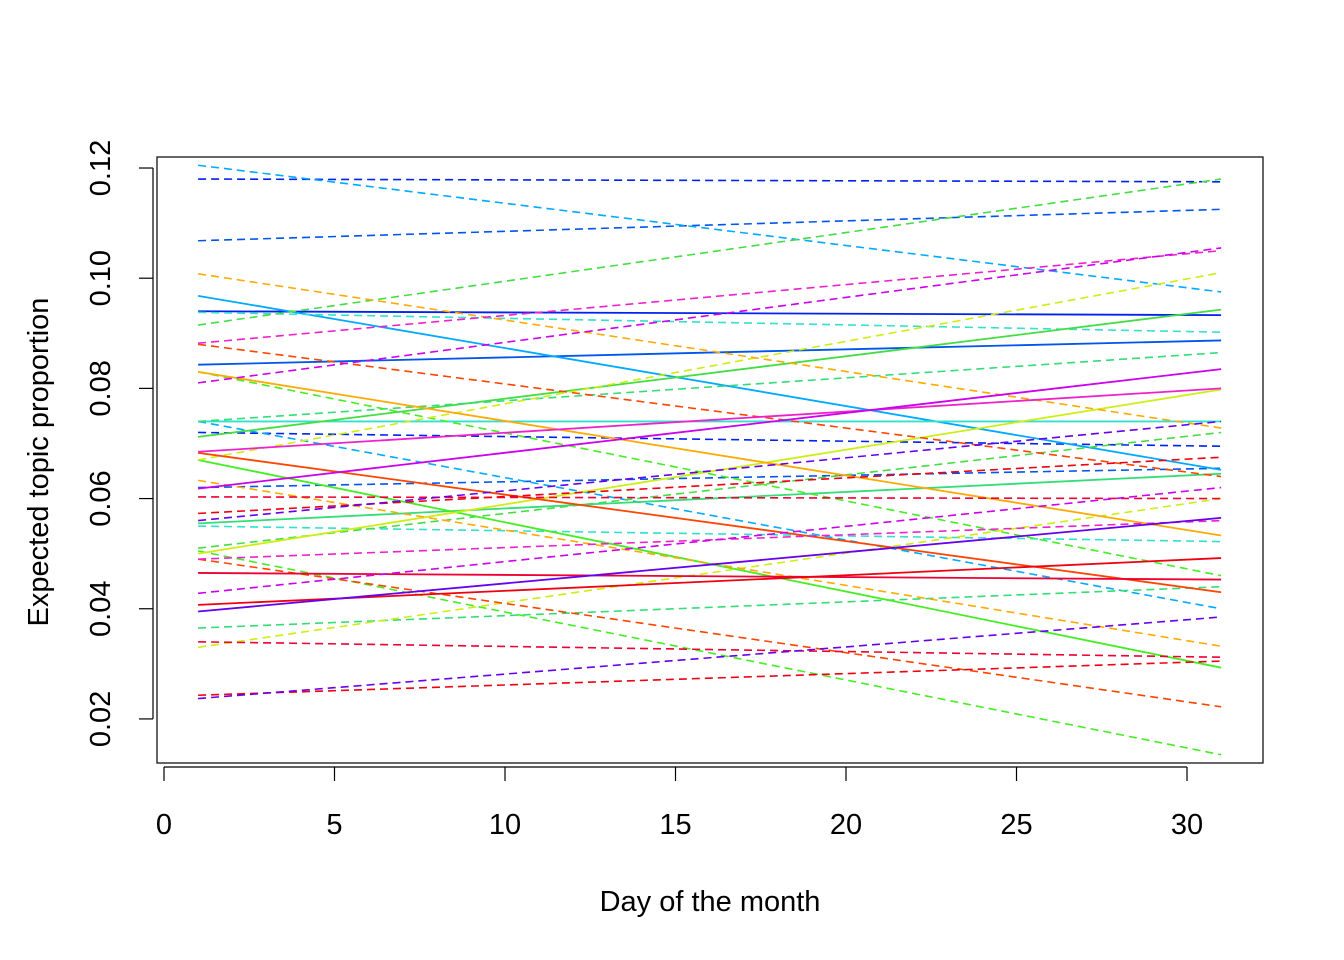 Image resolution: width=1344 pixels, height=960 pixels. I want to click on y-tick-label: 0.10, so click(101, 278).